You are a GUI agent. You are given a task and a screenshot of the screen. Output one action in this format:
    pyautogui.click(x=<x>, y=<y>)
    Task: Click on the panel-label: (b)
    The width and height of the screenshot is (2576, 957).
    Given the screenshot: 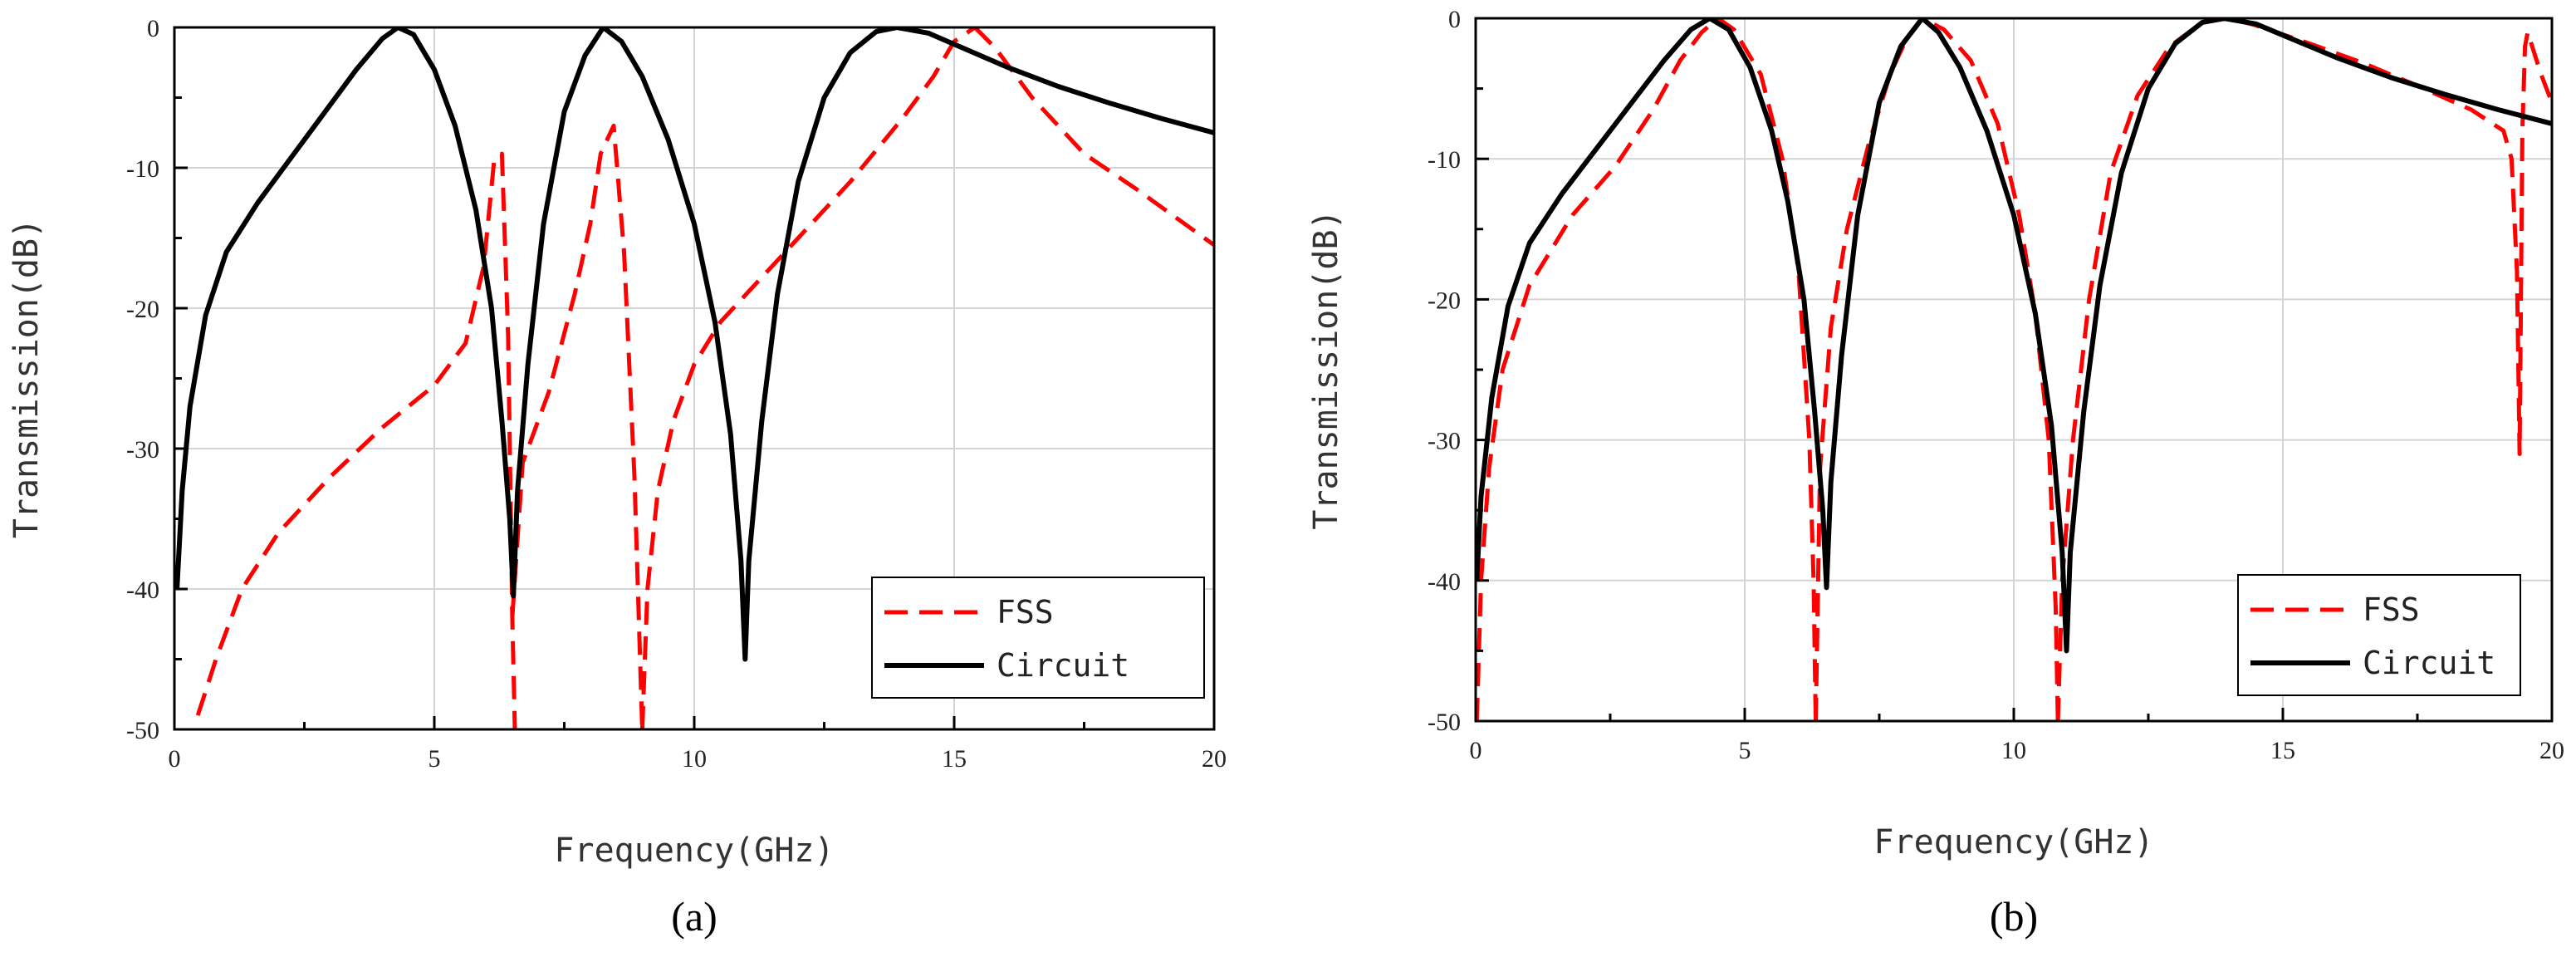 What is the action you would take?
    pyautogui.click(x=2014, y=916)
    